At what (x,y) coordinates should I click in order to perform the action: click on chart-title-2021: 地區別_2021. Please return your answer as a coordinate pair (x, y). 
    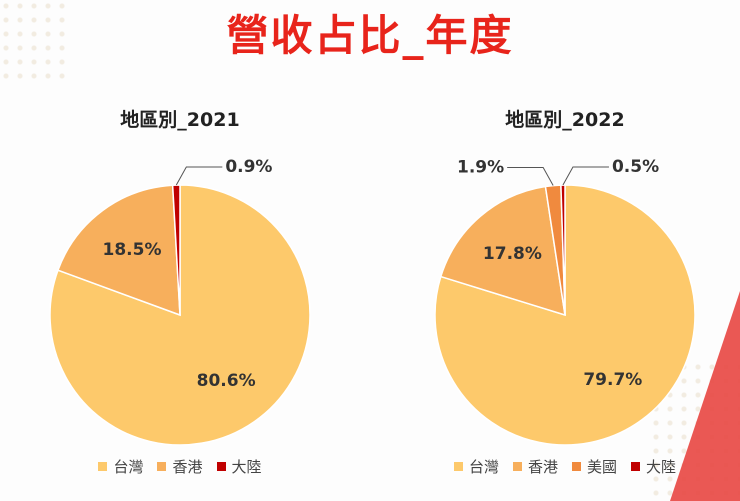
    Looking at the image, I should click on (180, 120).